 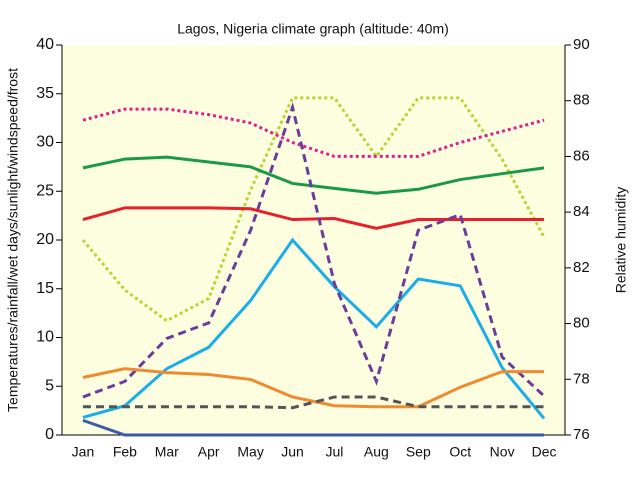 What do you see at coordinates (581, 267) in the screenshot?
I see `y2-tick-label: 82` at bounding box center [581, 267].